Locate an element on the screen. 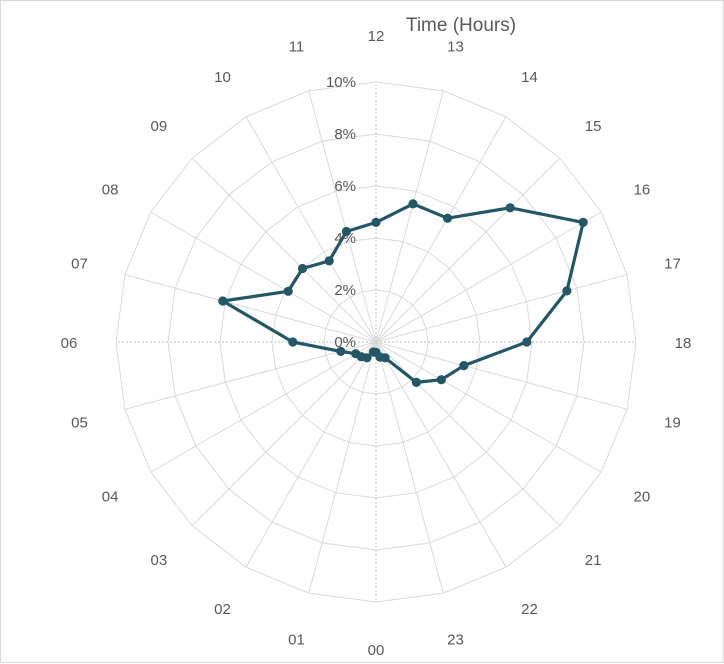 This screenshot has height=664, width=724. radial-tick-labels: 0%2%4%6%8%10% is located at coordinates (341, 212).